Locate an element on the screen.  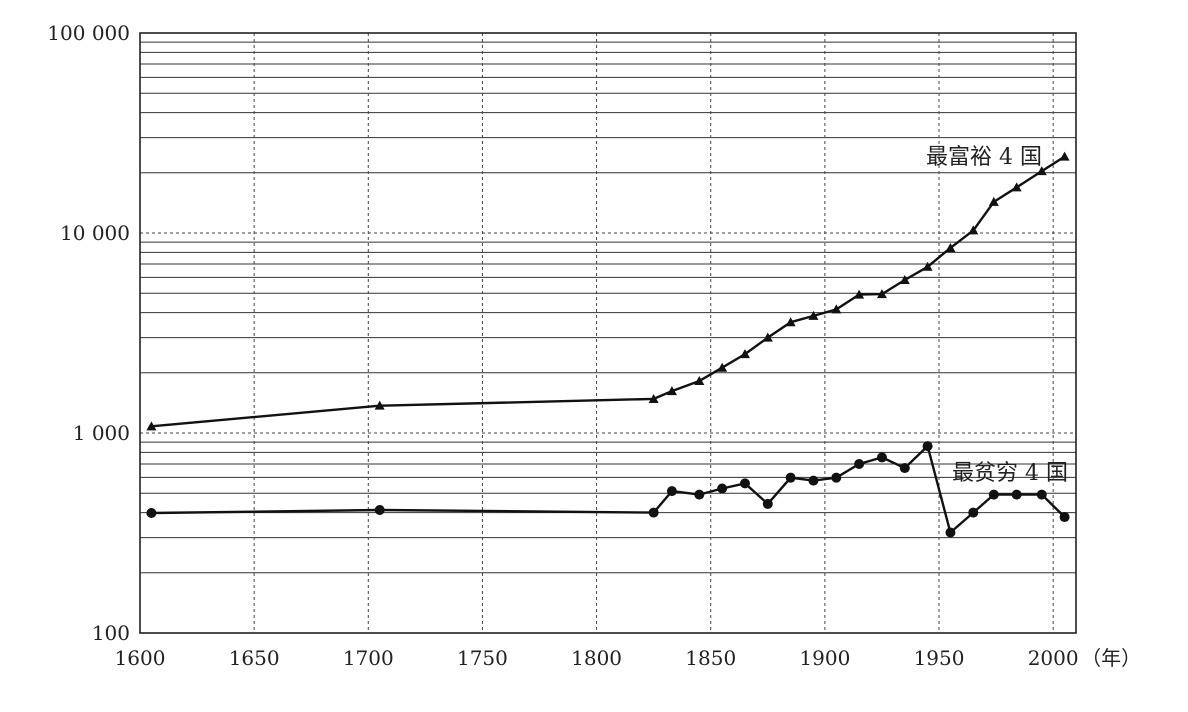
x-tick-label: 1700 is located at coordinates (368, 658).